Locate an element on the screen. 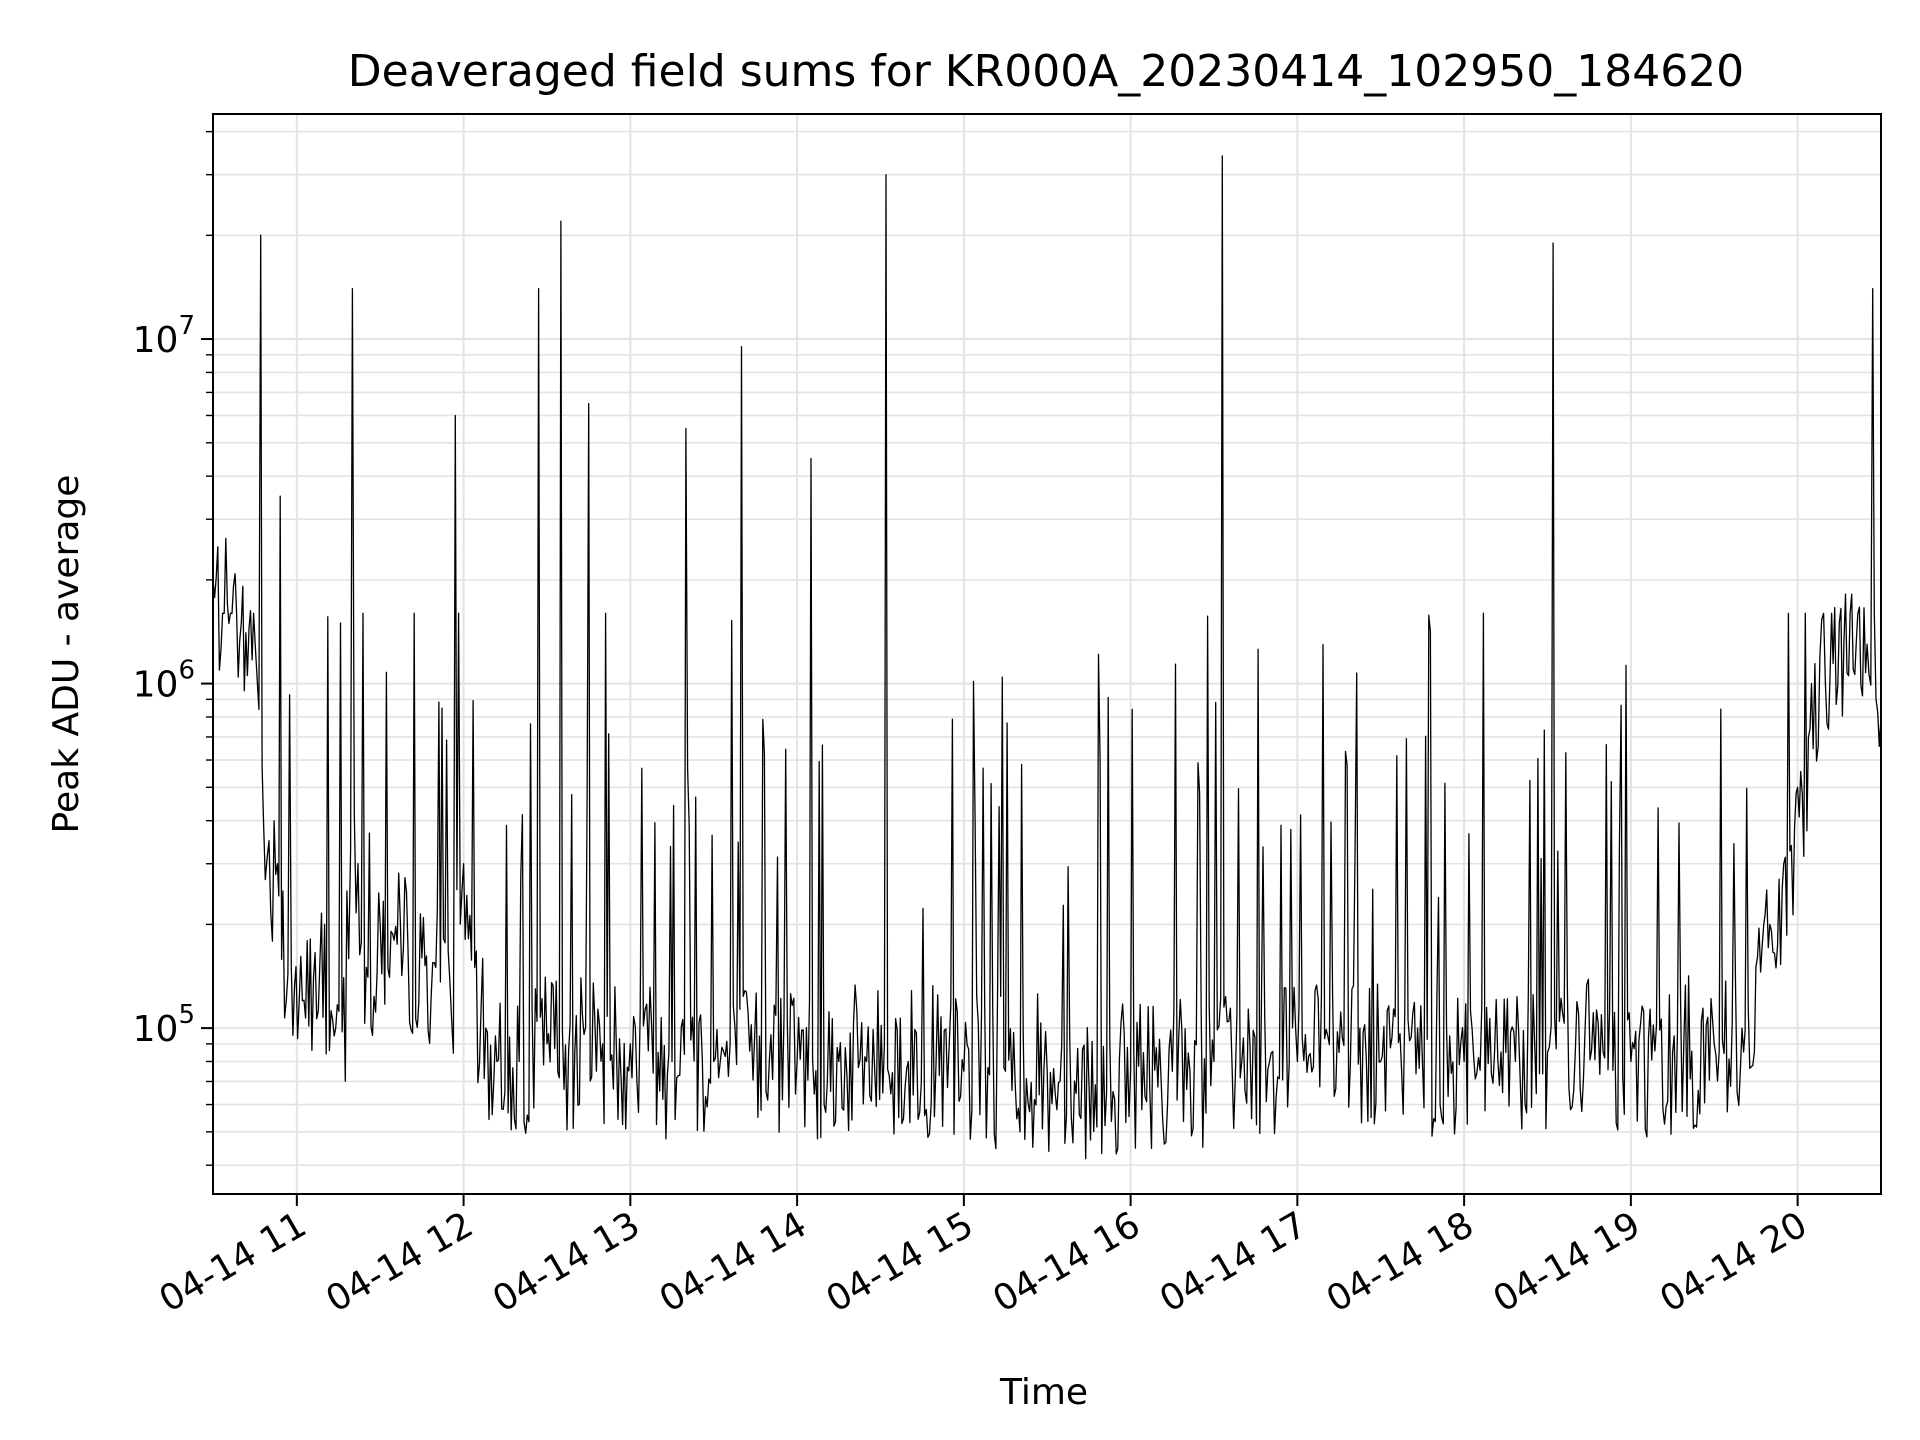 The height and width of the screenshot is (1440, 1920). y-axis: 10⁵ 10⁶ 10⁷ is located at coordinates (173, 648).